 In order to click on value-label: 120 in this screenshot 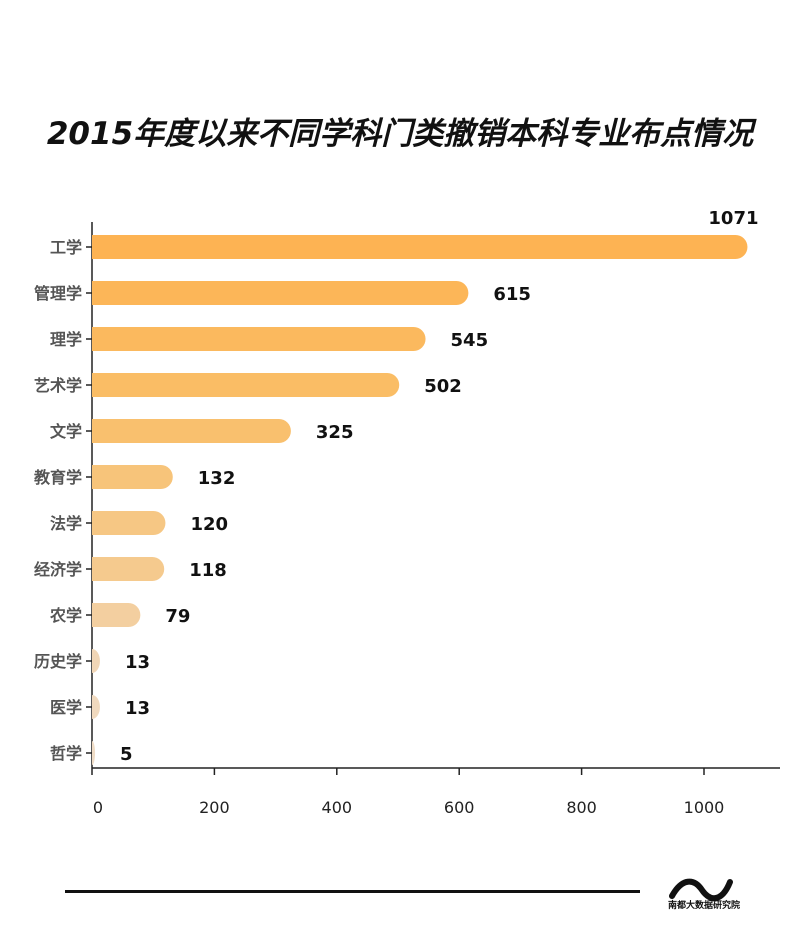, I will do `click(209, 524)`.